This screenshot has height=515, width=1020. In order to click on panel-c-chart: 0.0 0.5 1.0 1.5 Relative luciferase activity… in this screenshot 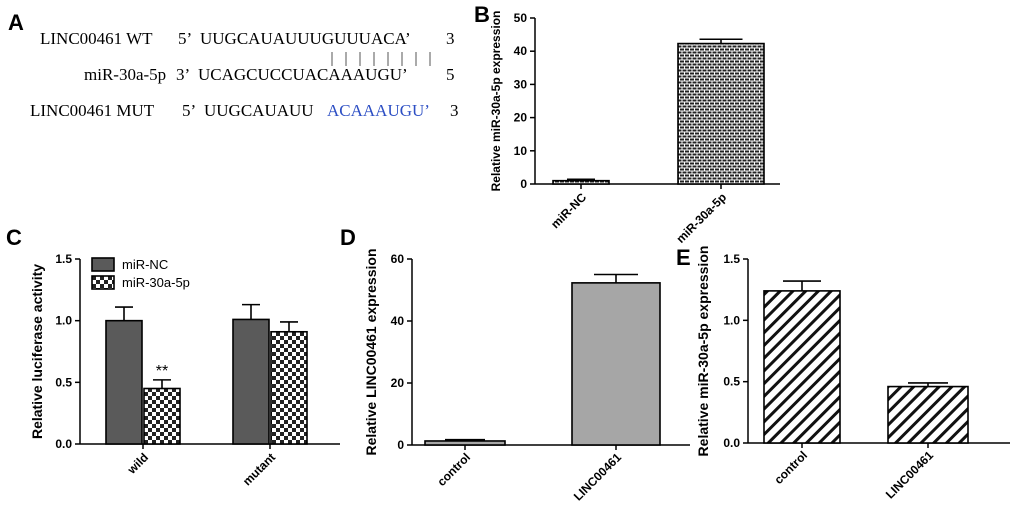, I will do `click(184, 370)`.